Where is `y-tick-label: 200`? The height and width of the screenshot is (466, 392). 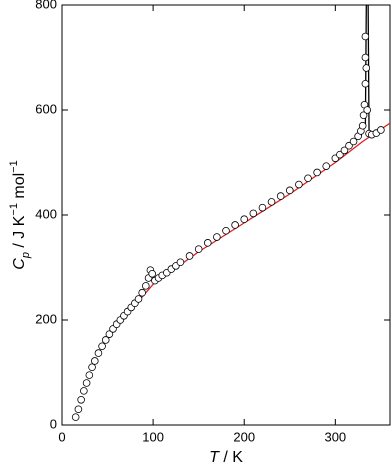
y-tick-label: 200 is located at coordinates (46, 318).